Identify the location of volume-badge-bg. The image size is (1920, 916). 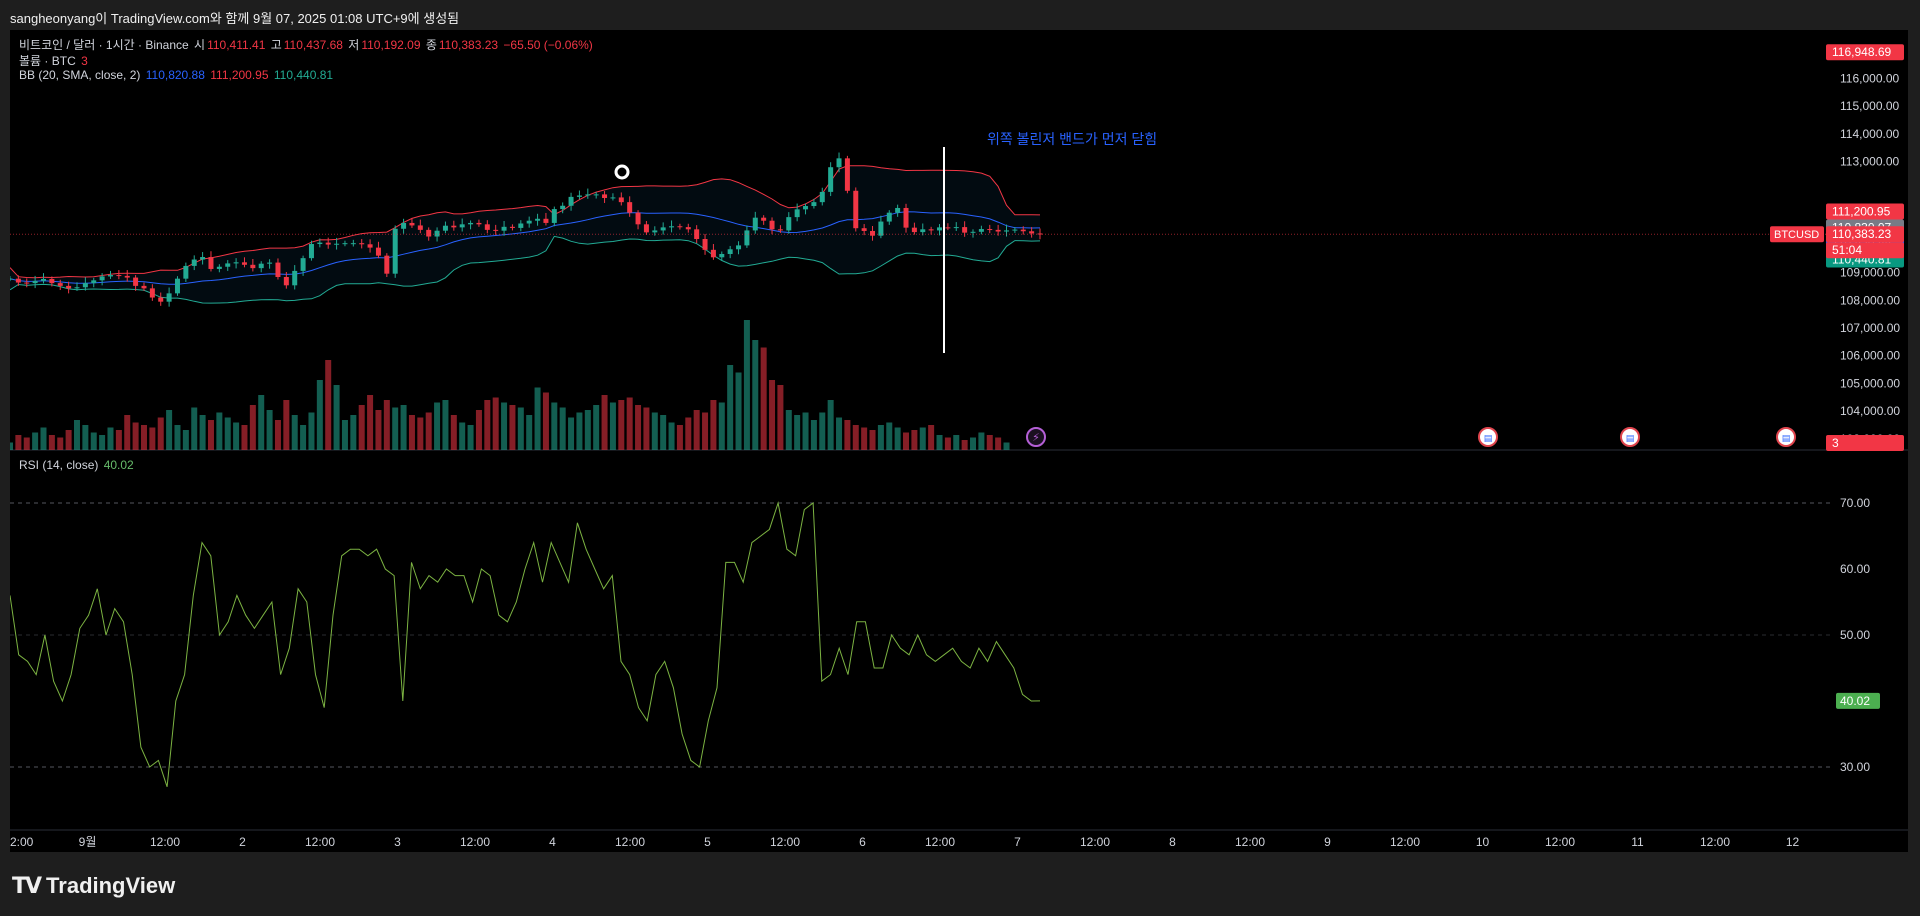
(1865, 443).